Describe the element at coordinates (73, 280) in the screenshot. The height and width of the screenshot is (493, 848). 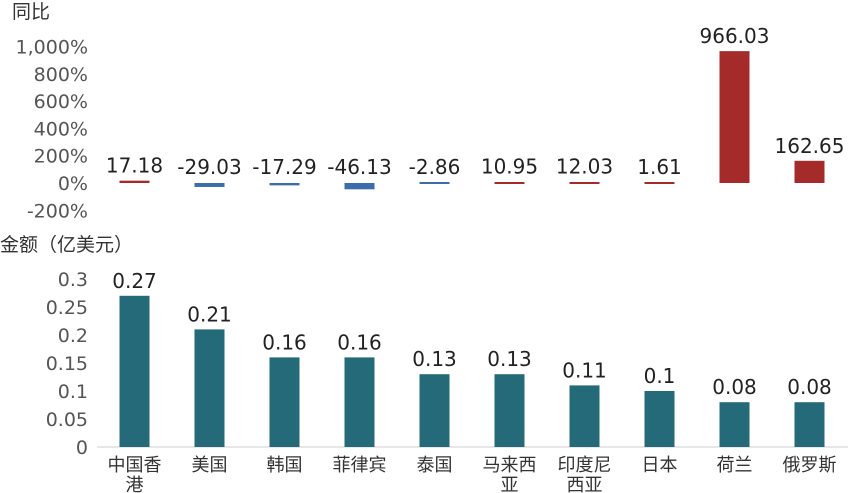
I see `bottom-y-tick: 0.3` at that location.